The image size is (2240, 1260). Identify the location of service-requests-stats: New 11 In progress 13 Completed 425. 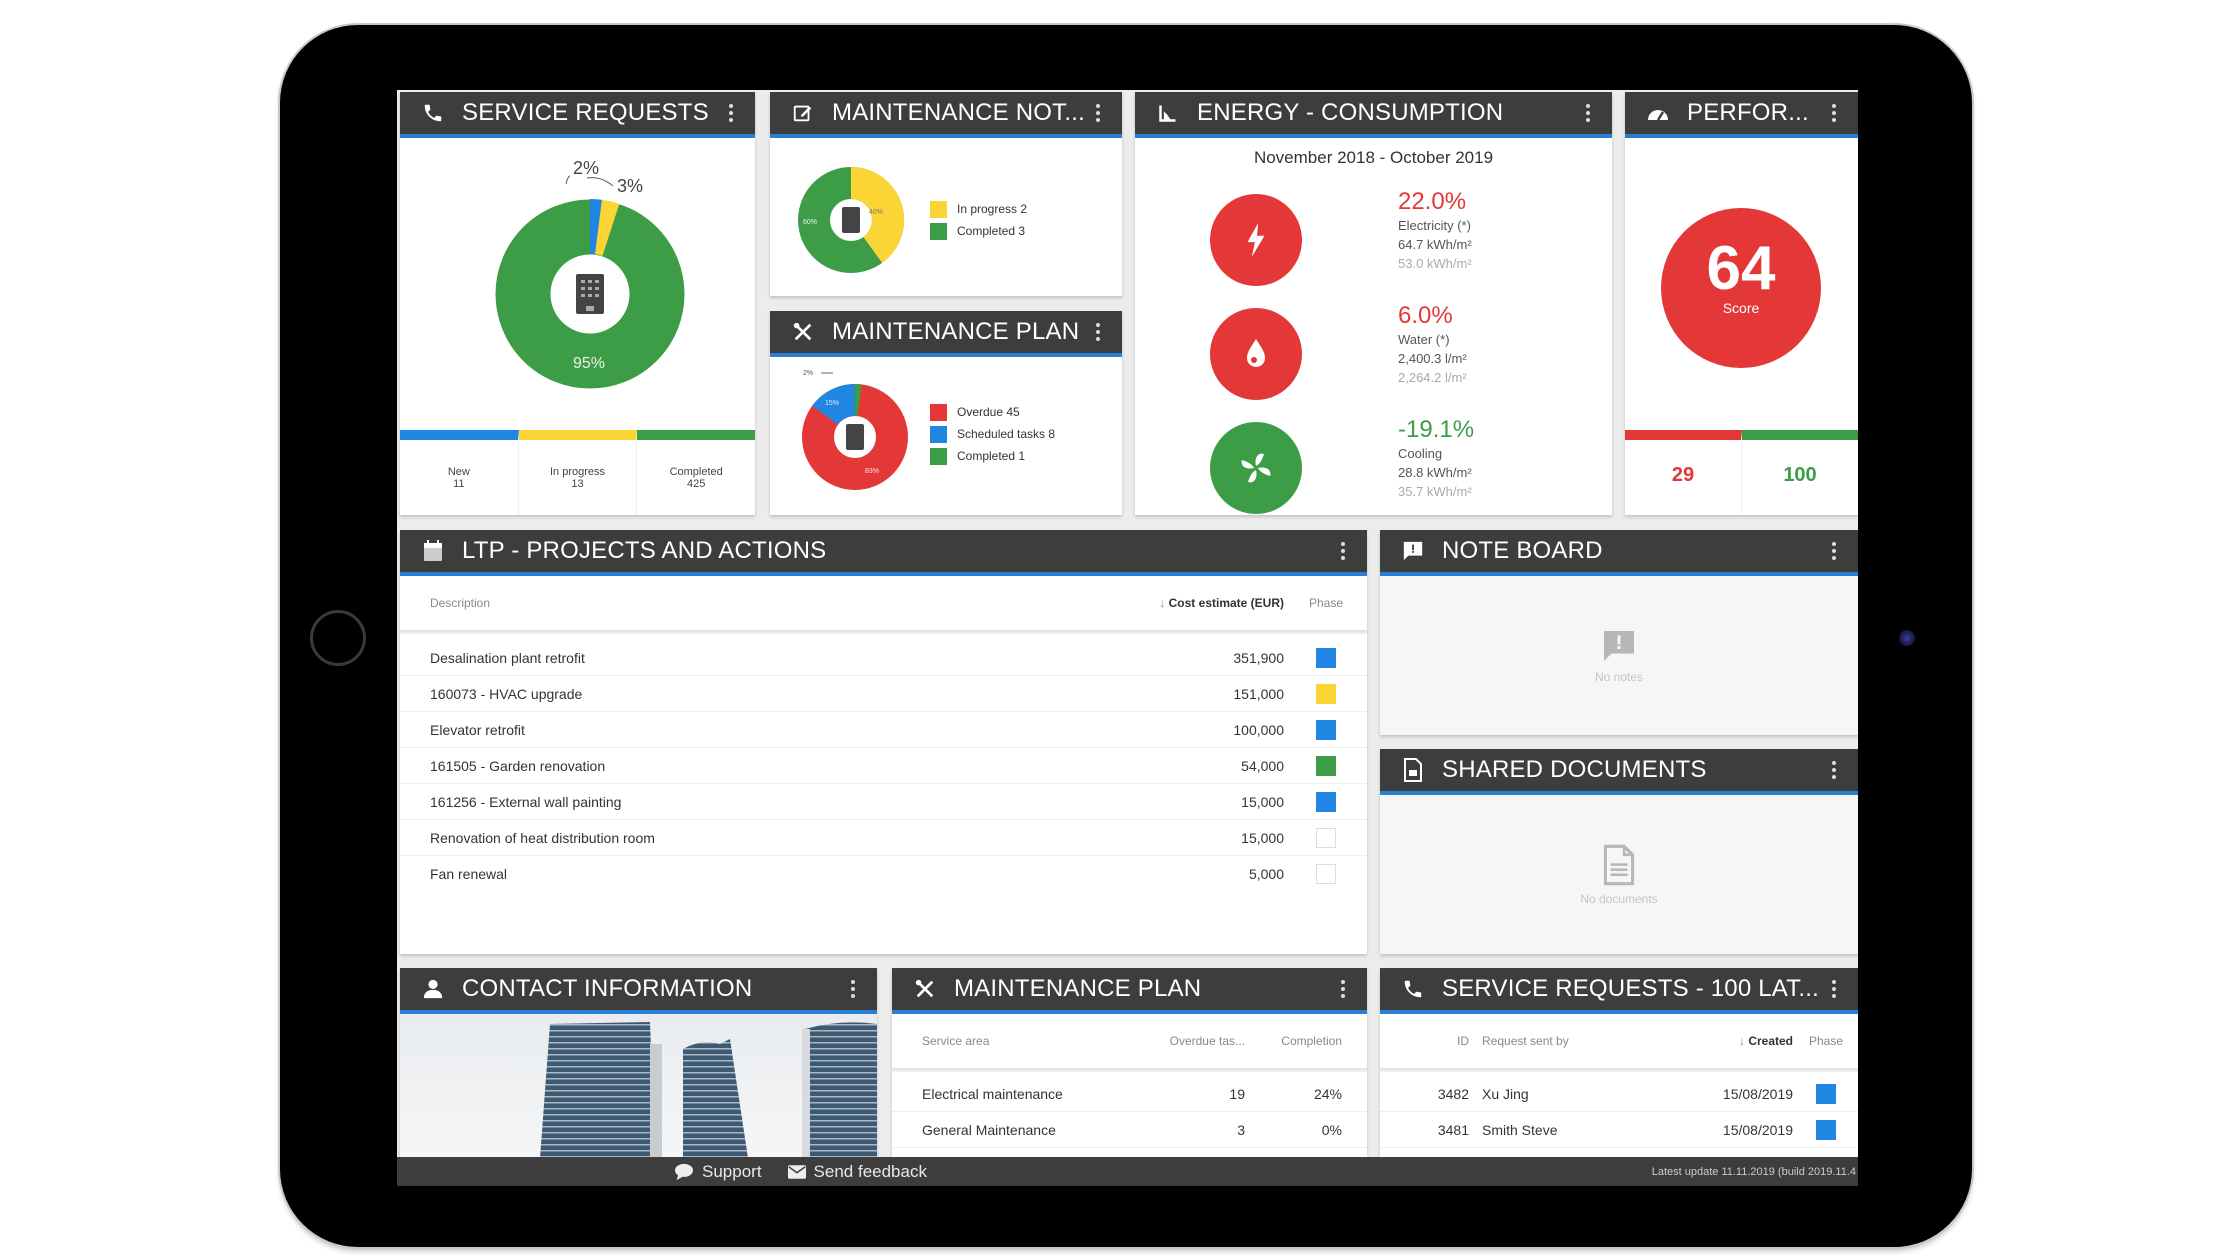
(577, 472).